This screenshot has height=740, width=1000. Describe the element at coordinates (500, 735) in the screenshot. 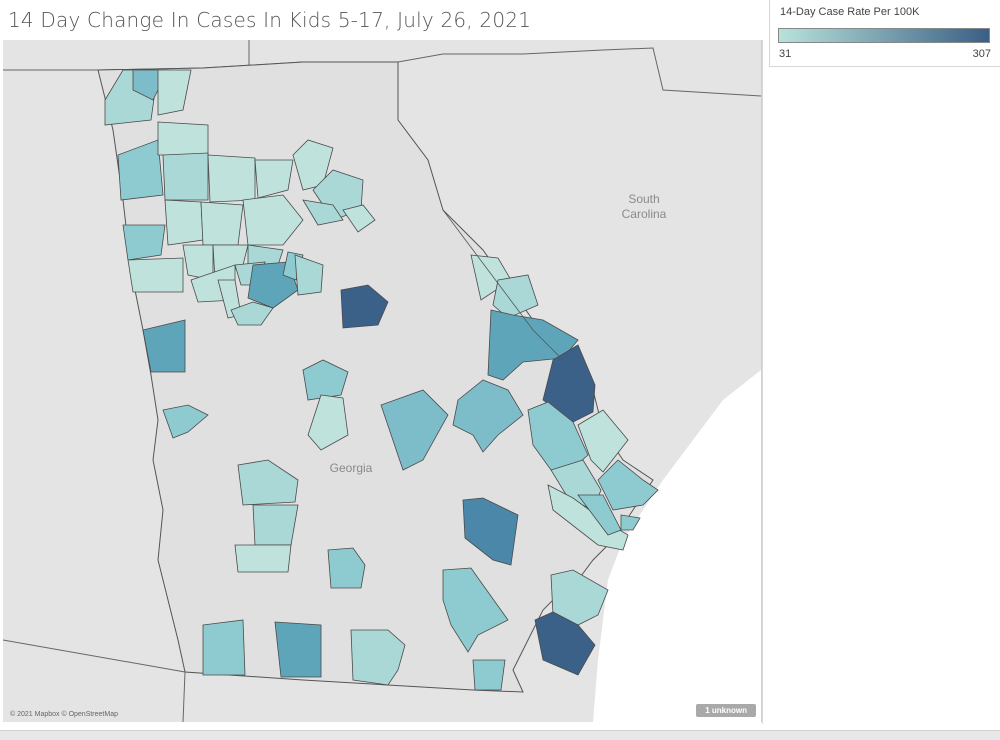

I see `bottom-bar` at that location.